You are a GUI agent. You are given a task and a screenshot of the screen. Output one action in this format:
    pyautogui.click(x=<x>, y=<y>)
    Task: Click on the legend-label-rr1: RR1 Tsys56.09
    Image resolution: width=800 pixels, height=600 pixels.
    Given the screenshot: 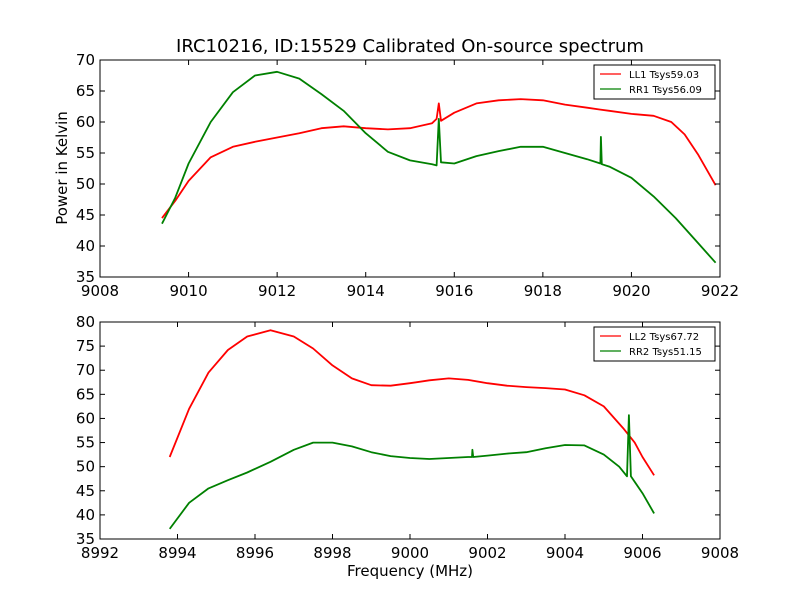 What is the action you would take?
    pyautogui.click(x=665, y=90)
    